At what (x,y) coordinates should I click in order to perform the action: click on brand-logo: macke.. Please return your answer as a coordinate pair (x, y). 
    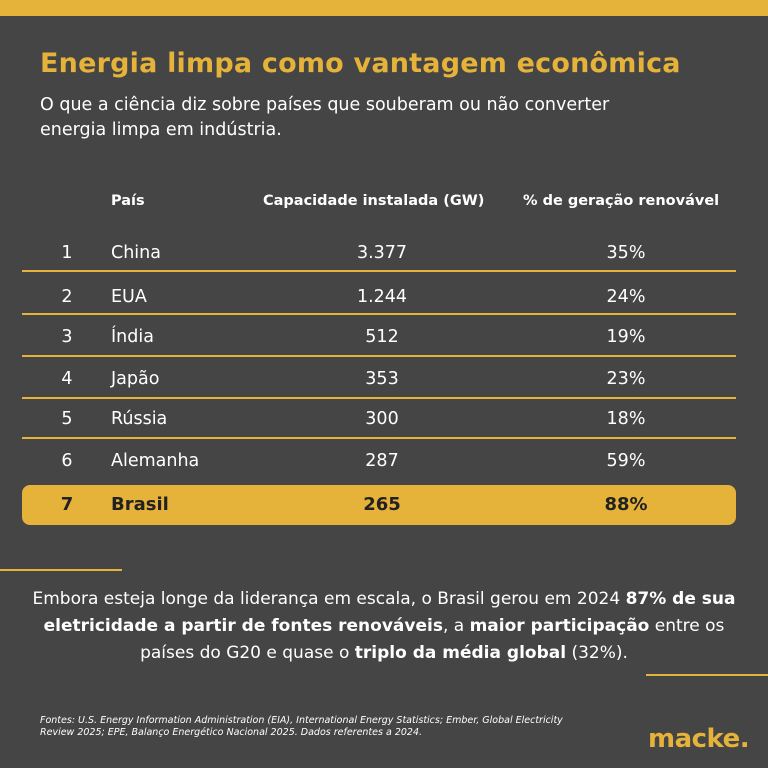
    Looking at the image, I should click on (699, 739).